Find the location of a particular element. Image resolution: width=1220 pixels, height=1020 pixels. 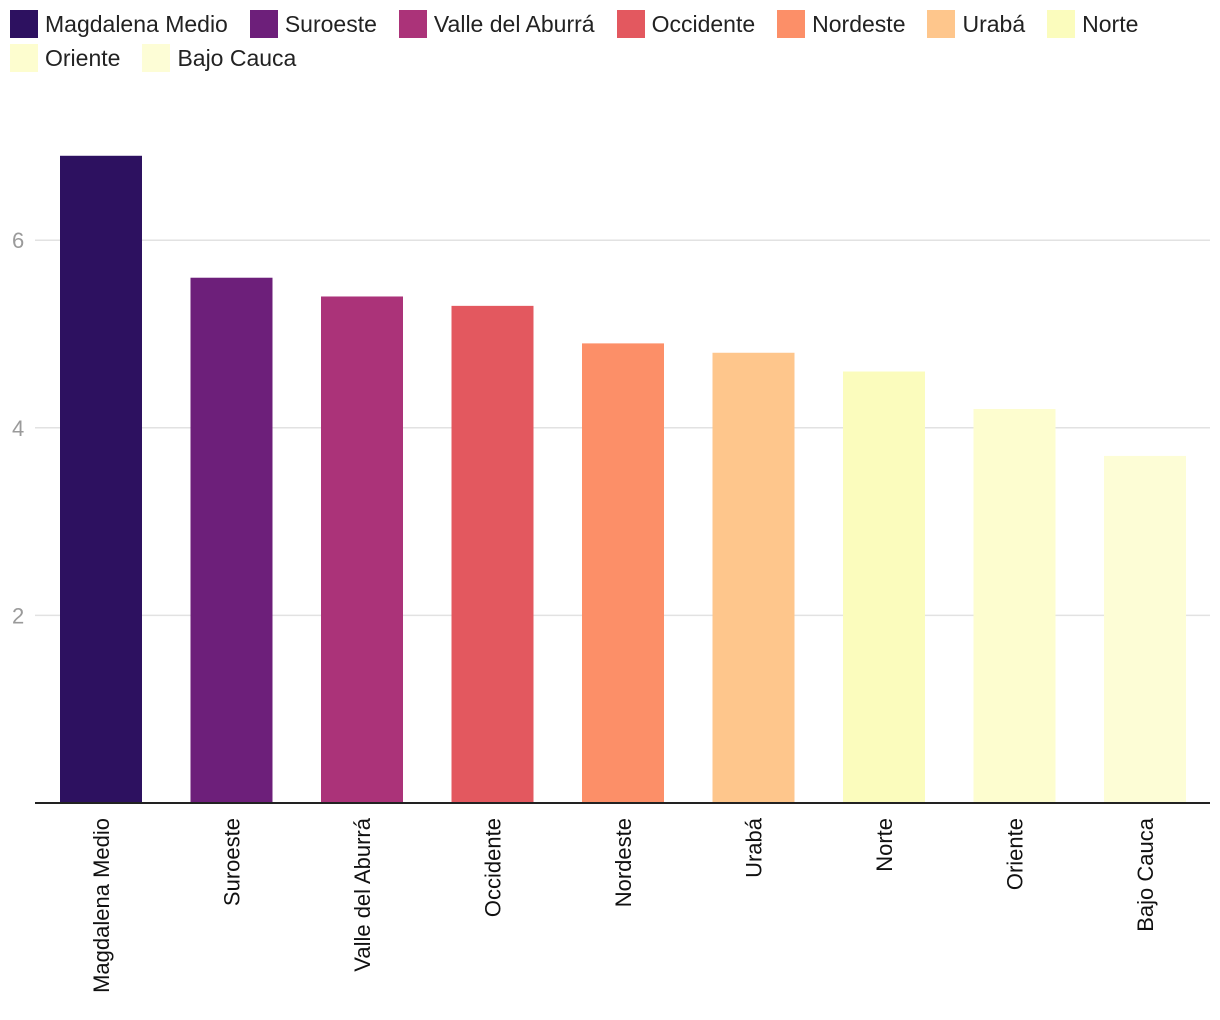

legend-label: Magdalena Medio is located at coordinates (136, 23).